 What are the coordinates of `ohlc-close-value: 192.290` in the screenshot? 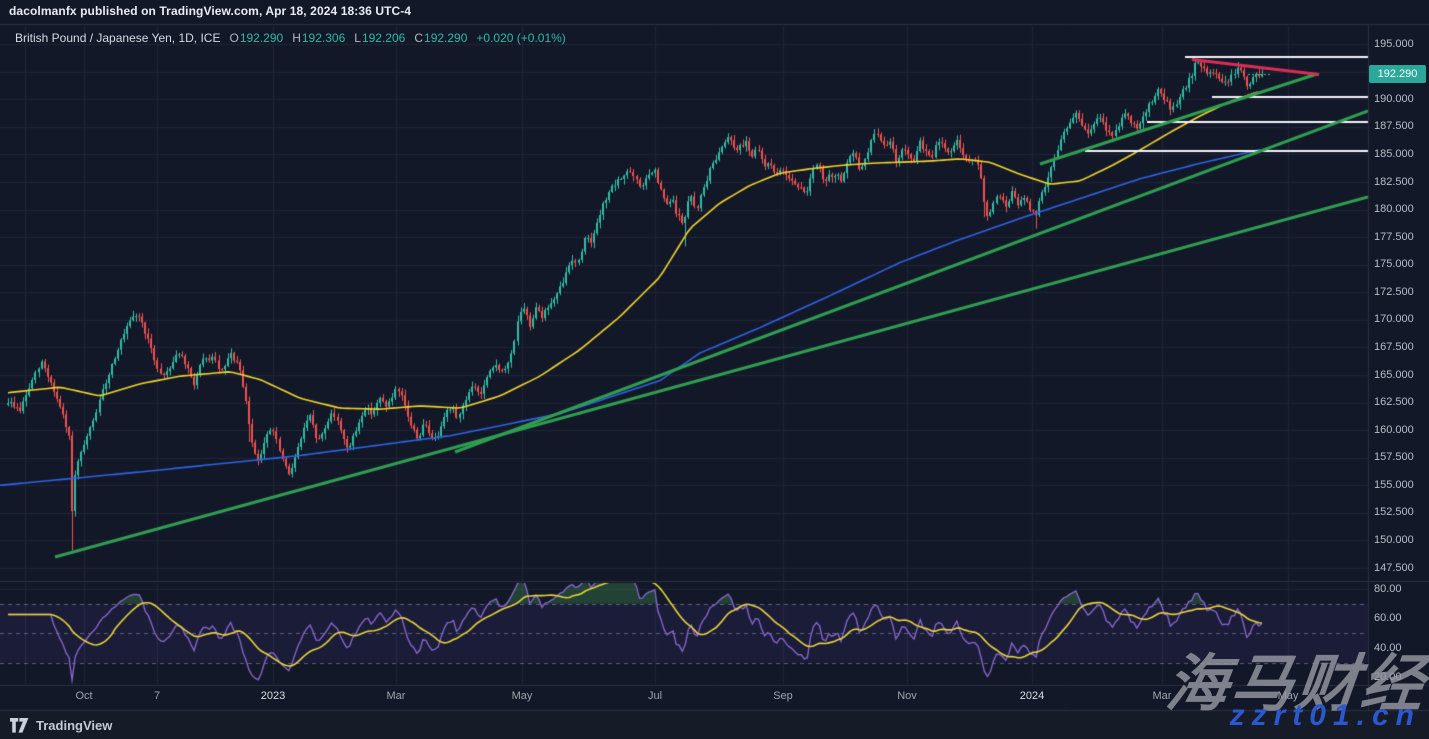 It's located at (446, 38).